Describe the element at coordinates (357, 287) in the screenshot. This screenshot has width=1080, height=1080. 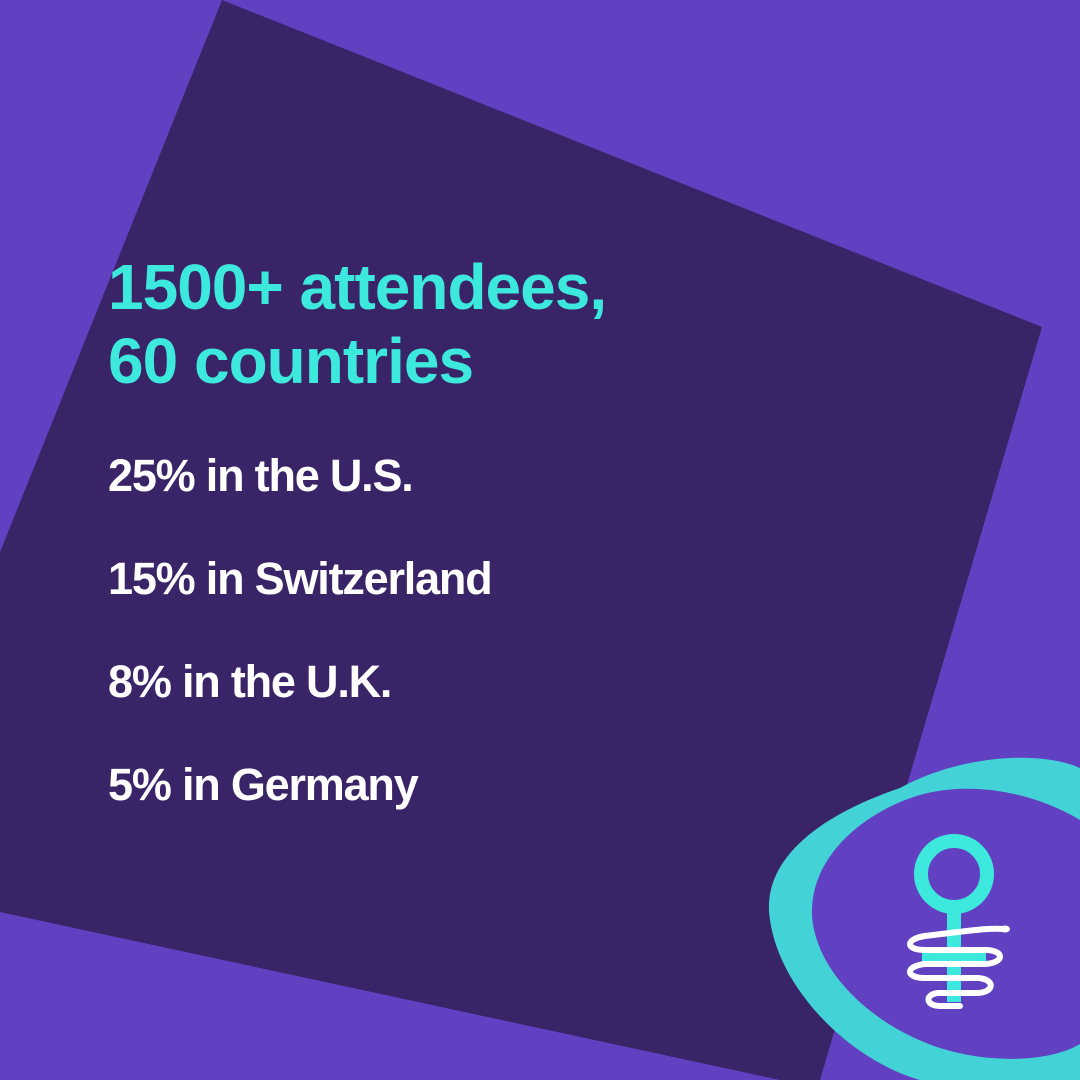
I see `headline-line-1: 1500+ attendees,` at that location.